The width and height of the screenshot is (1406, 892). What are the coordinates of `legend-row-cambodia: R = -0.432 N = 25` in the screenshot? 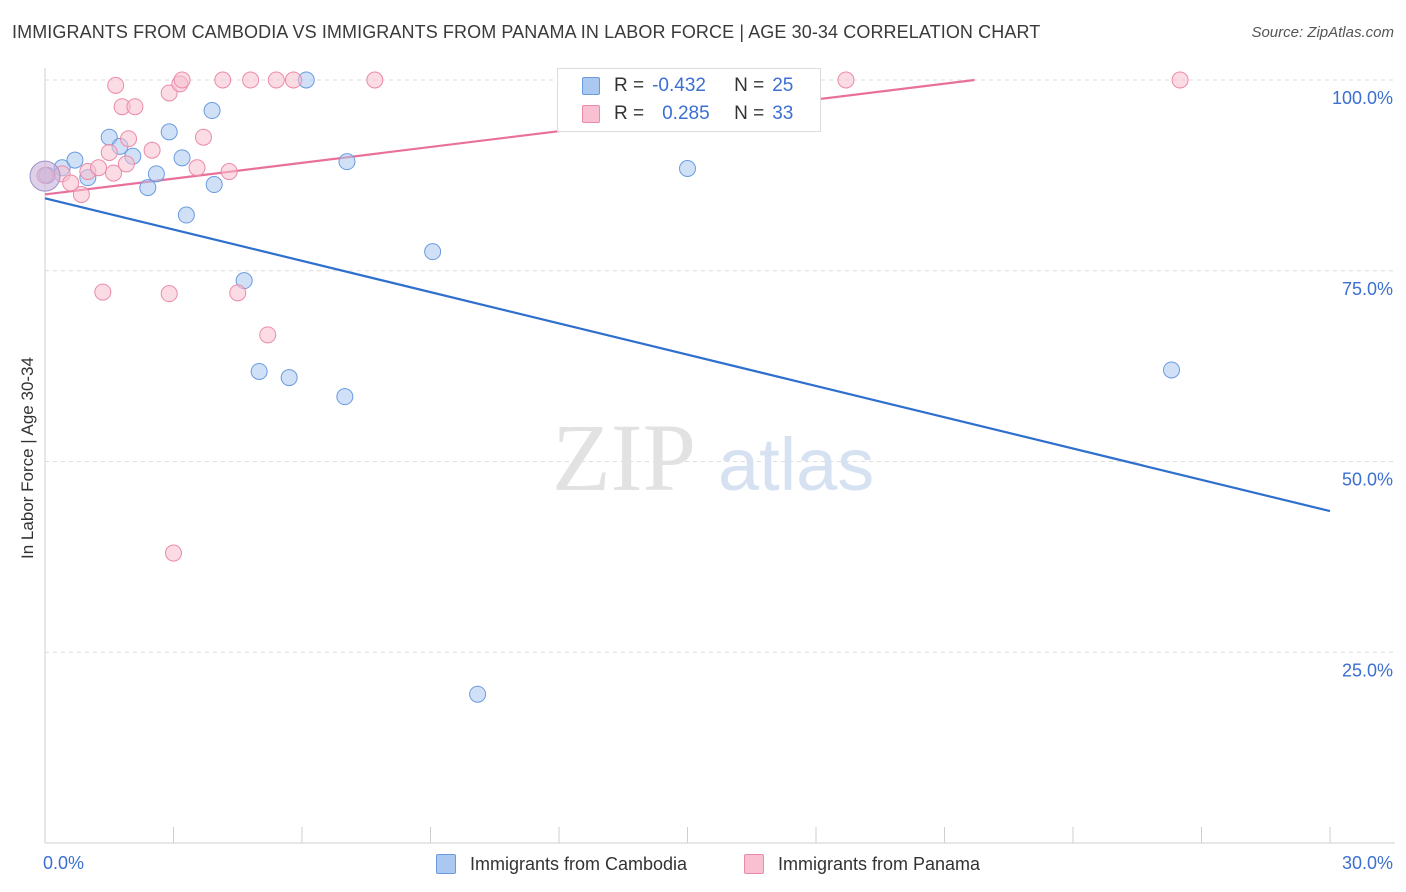 It's located at (675, 86).